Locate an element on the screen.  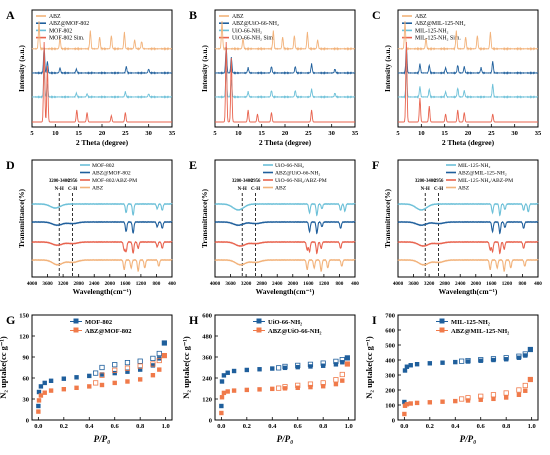
legend-label: MIL-125-NH₂ Sim. is located at coordinates (438, 39).